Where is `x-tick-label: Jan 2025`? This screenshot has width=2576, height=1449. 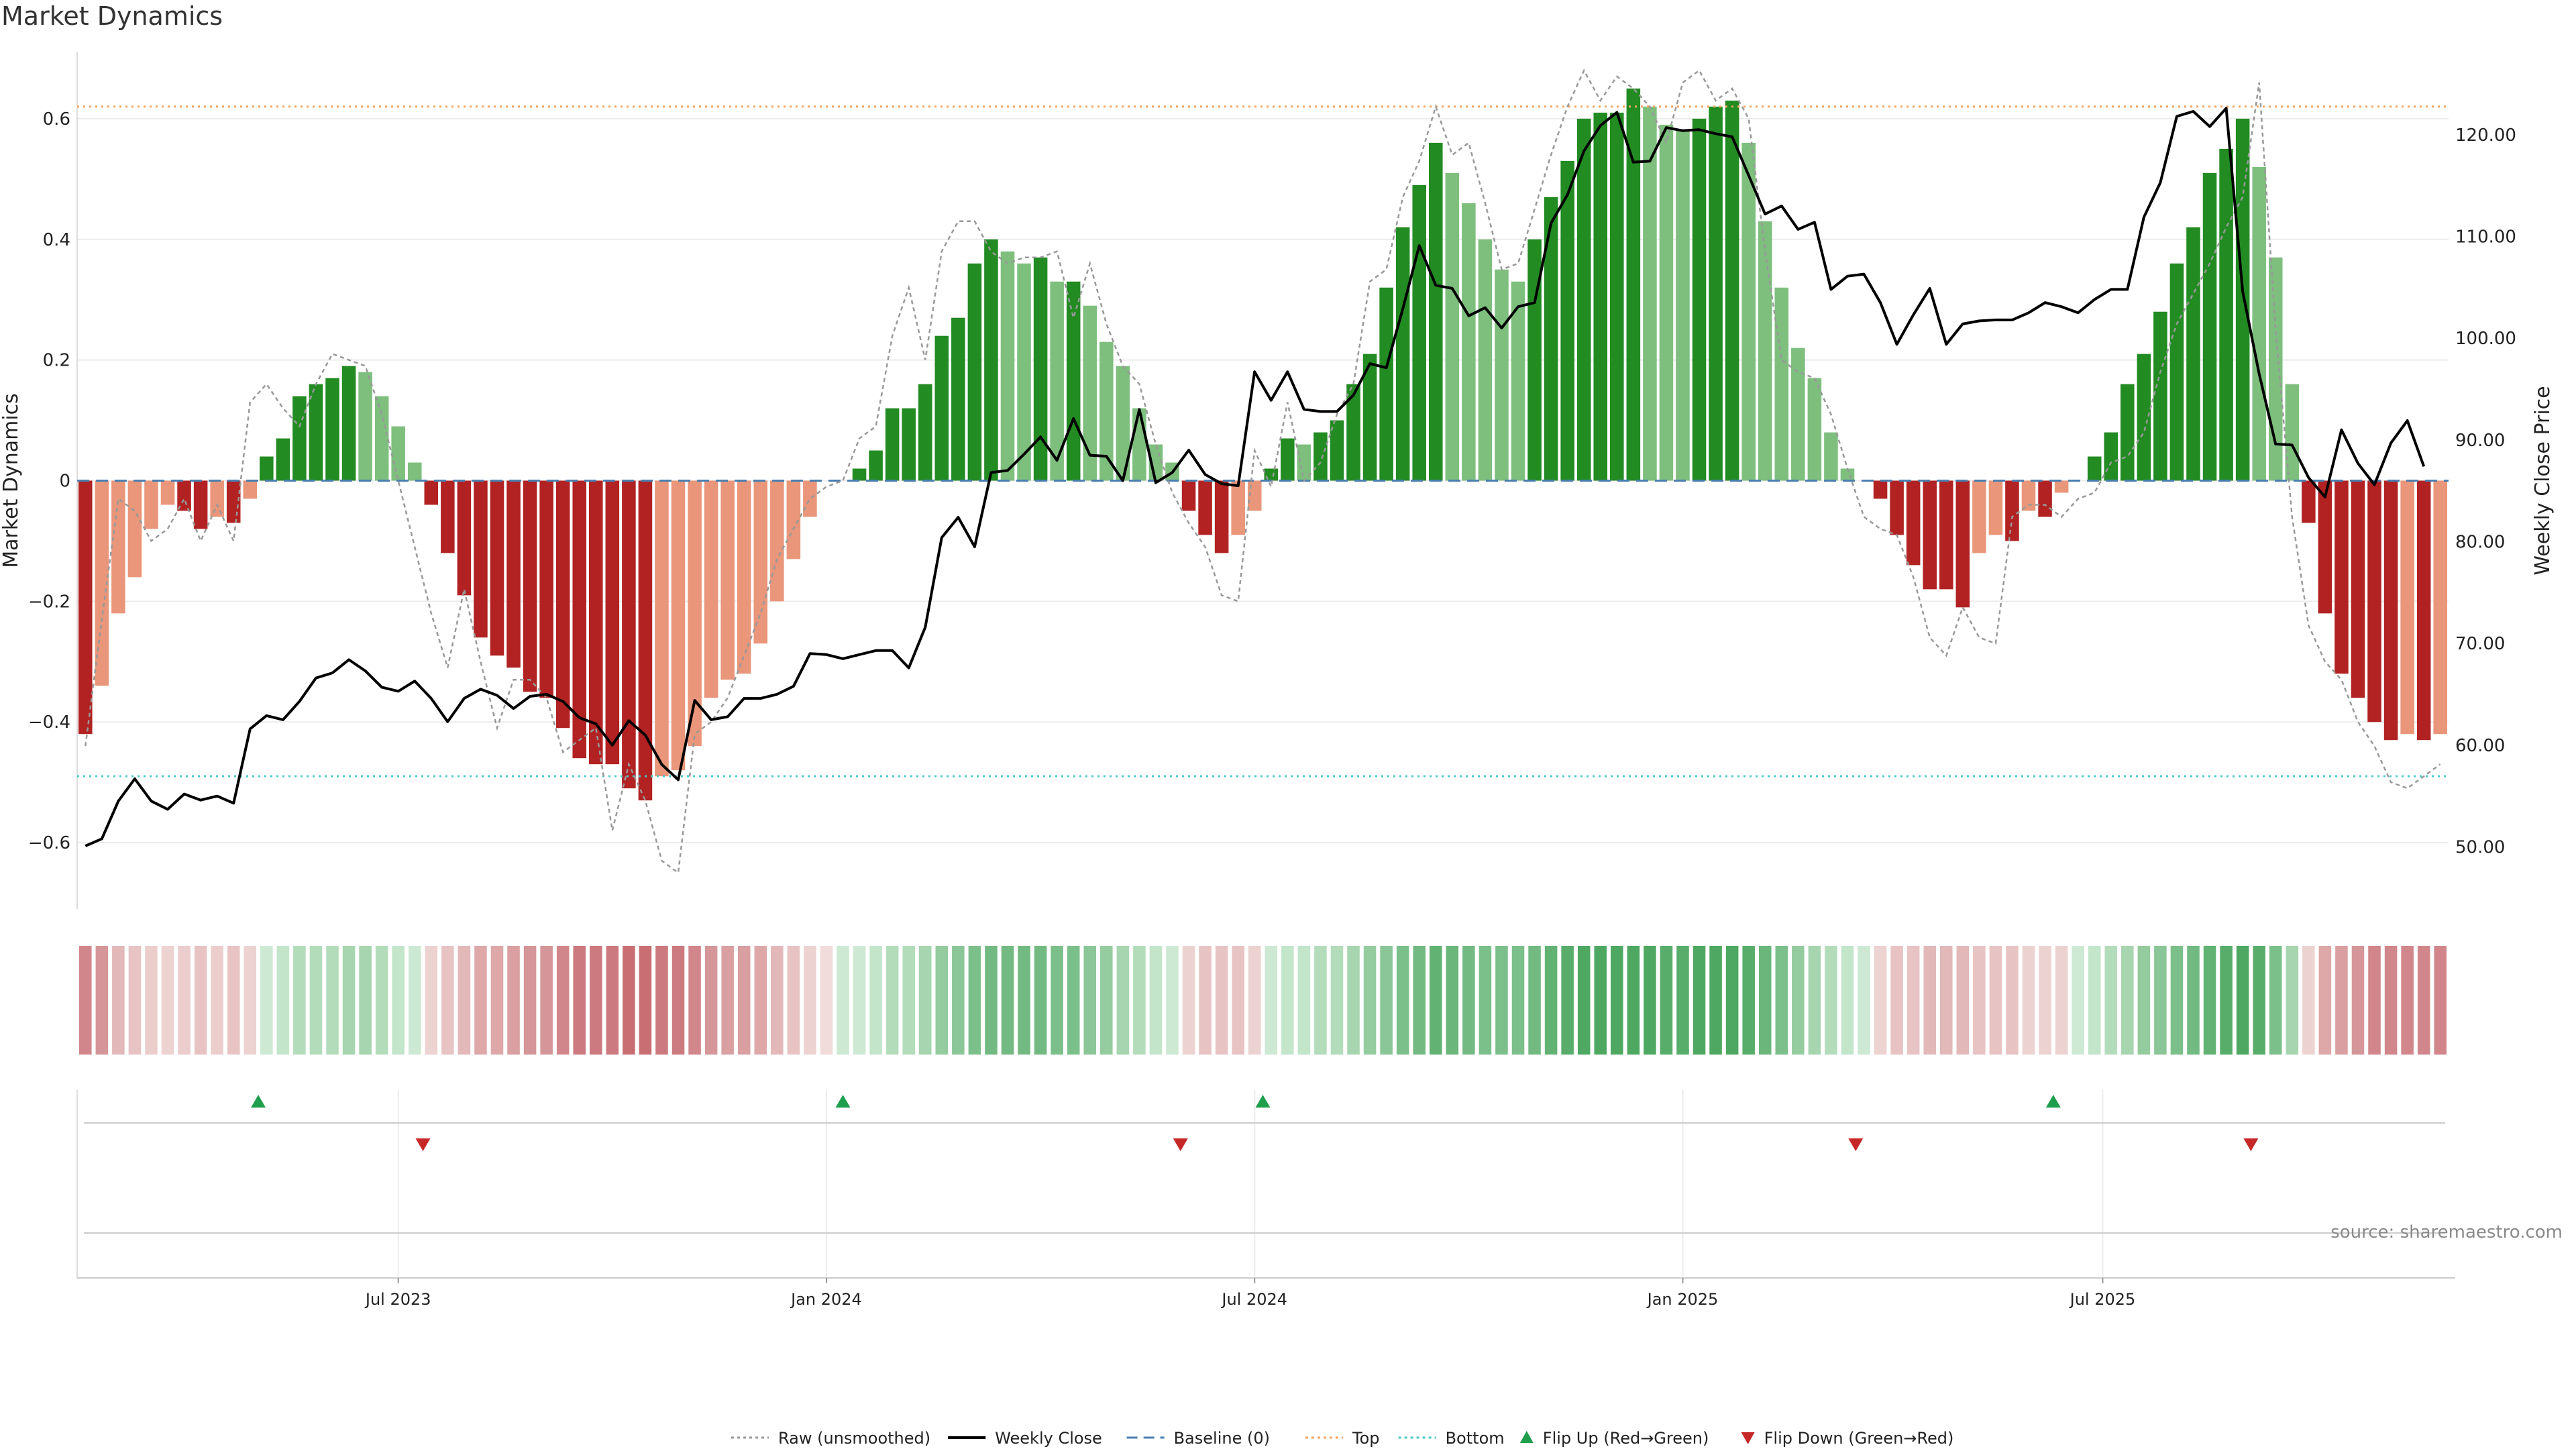
x-tick-label: Jan 2025 is located at coordinates (1682, 1299).